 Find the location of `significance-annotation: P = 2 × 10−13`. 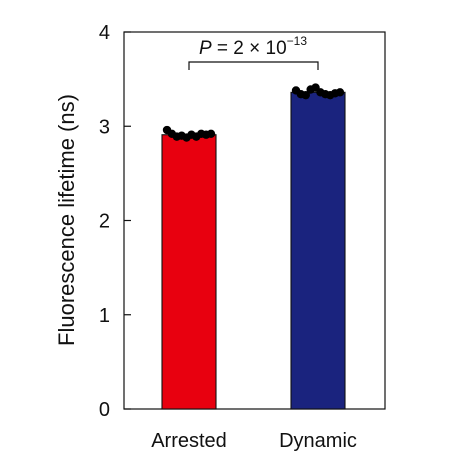

significance-annotation: P = 2 × 10−13 is located at coordinates (253, 52).